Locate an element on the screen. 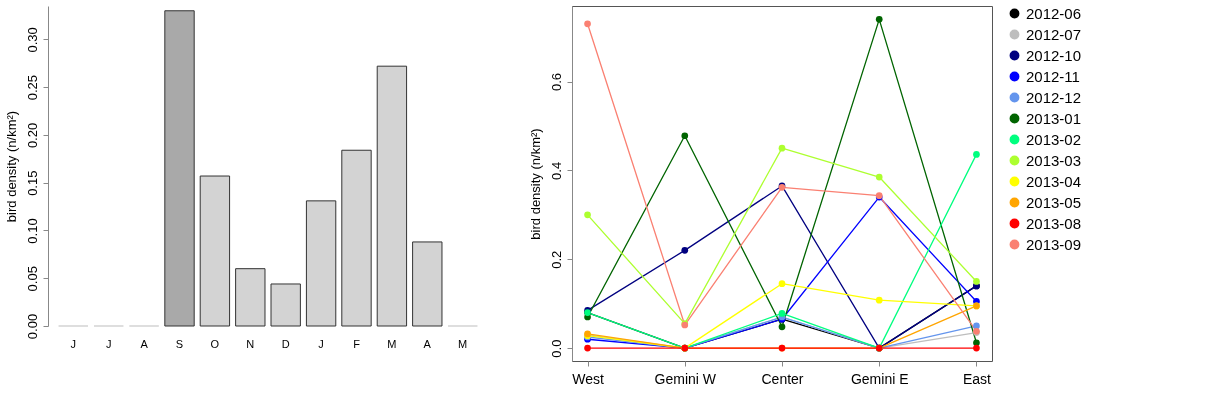 The height and width of the screenshot is (416, 1226). y-tick-label: 0.30 is located at coordinates (32, 40).